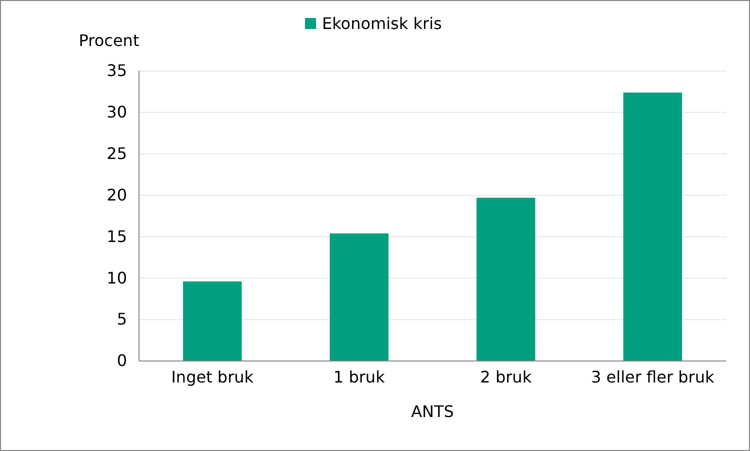 The width and height of the screenshot is (750, 451). What do you see at coordinates (382, 23) in the screenshot?
I see `legend-label: Ekonomisk kris` at bounding box center [382, 23].